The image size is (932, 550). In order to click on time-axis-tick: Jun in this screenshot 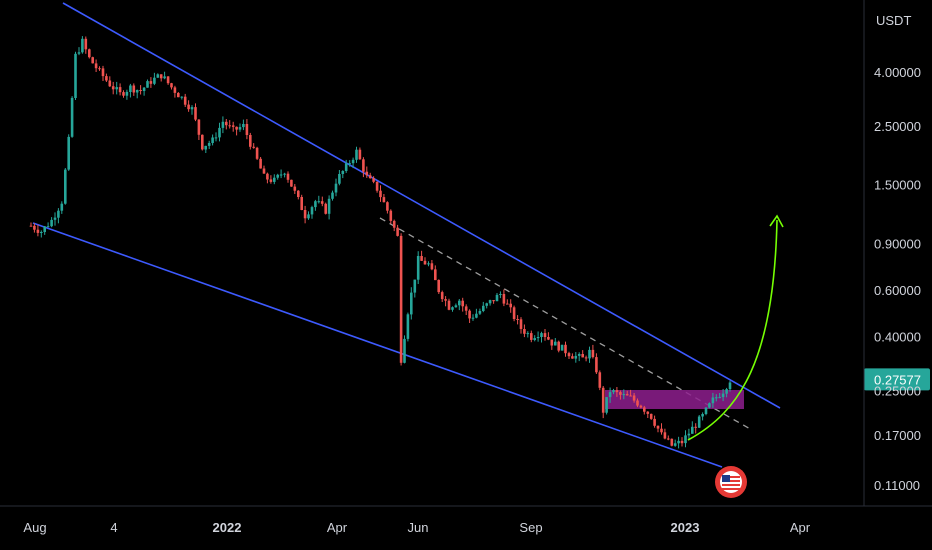, I will do `click(418, 527)`.